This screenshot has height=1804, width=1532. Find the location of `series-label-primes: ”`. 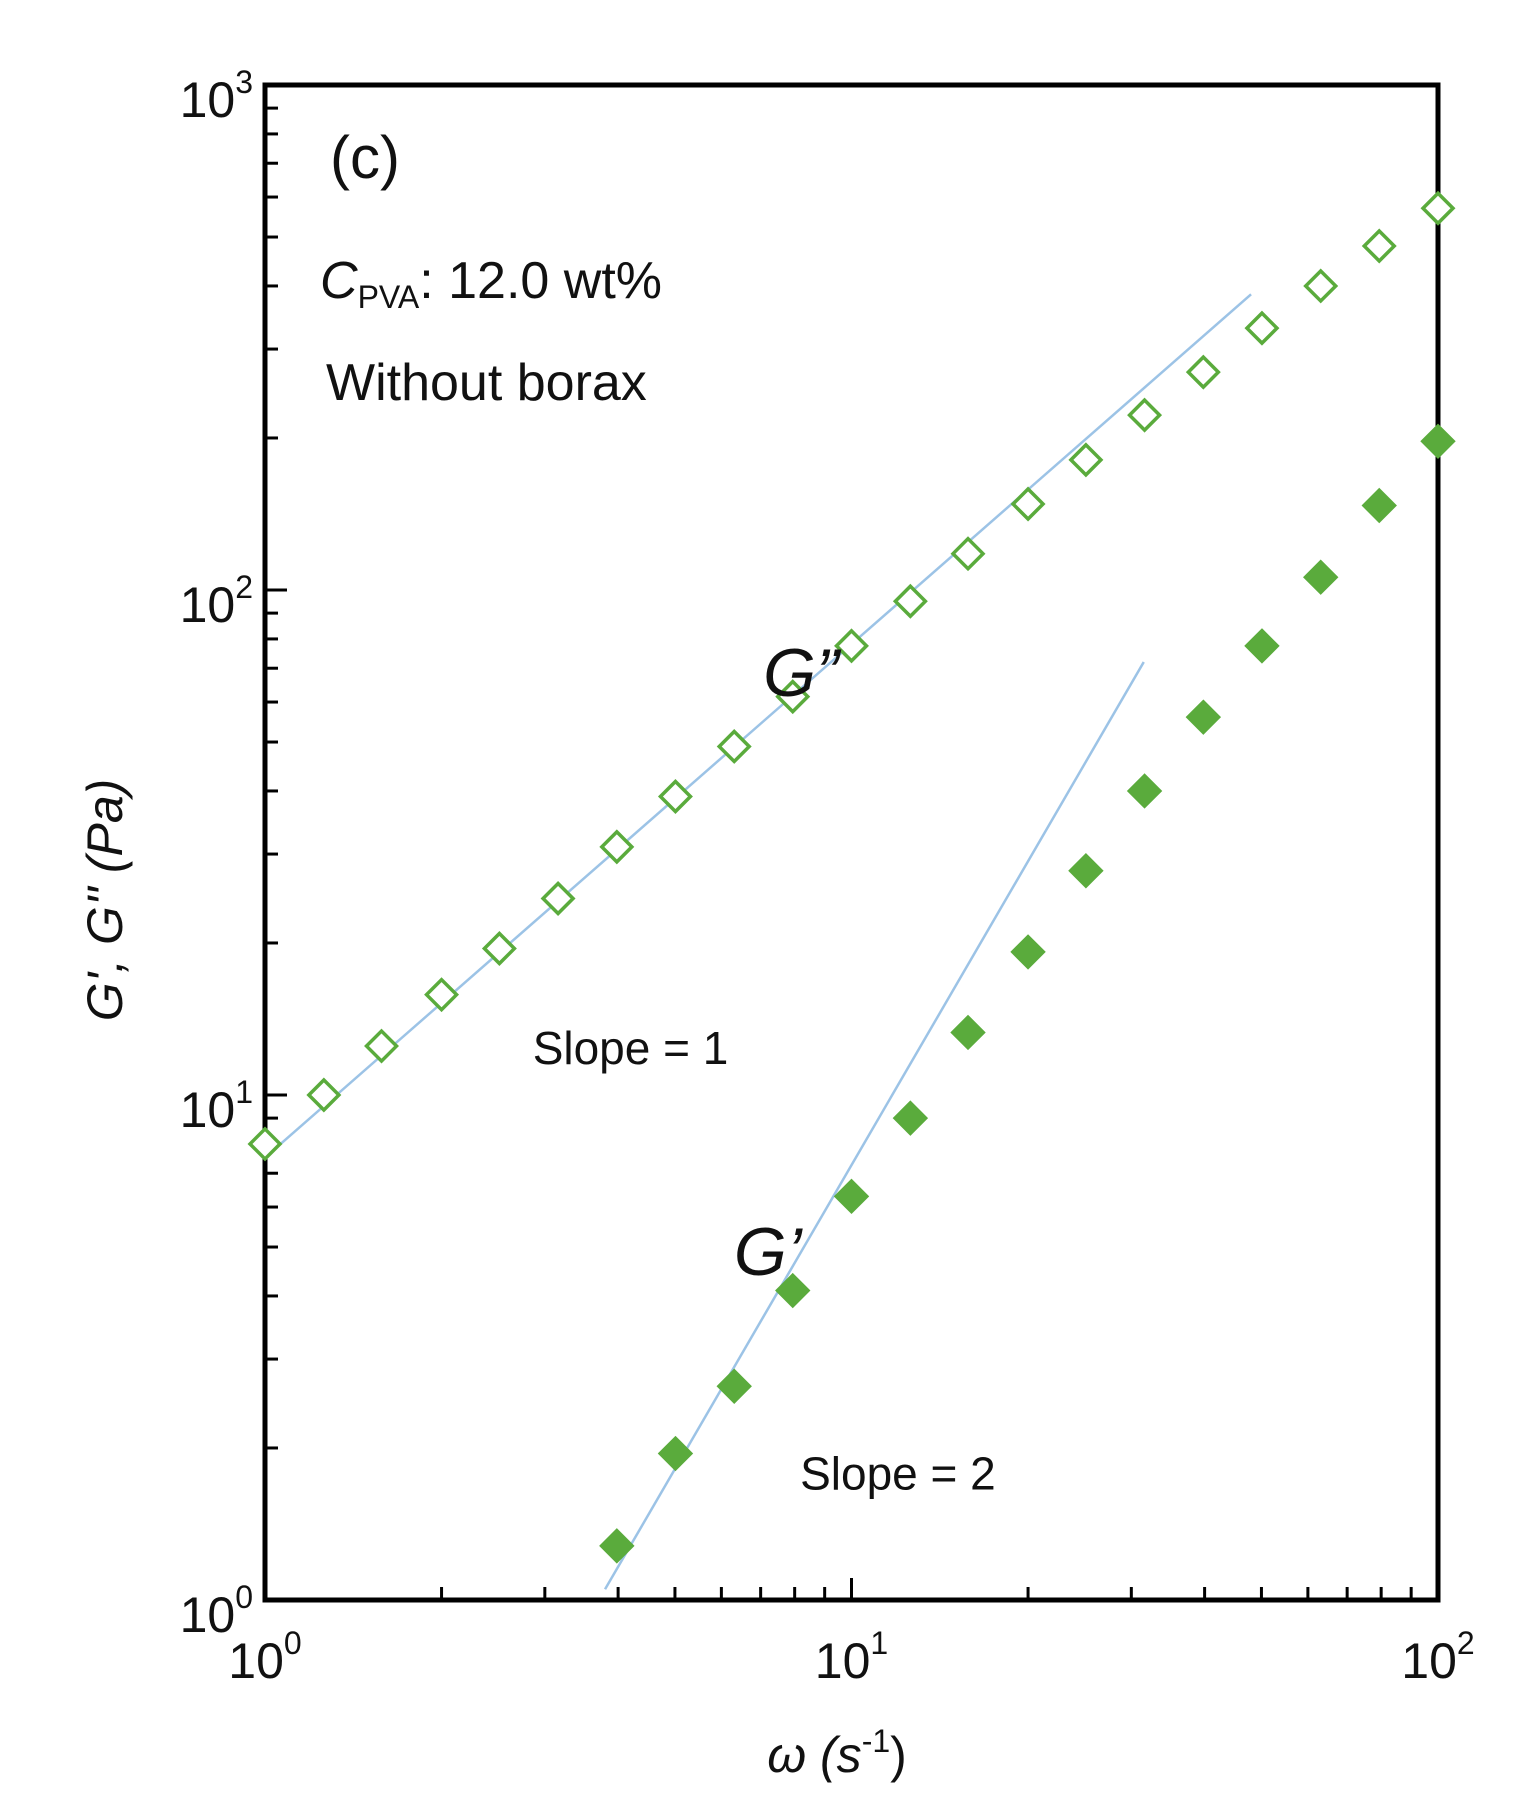

series-label-primes: ” is located at coordinates (829, 673).